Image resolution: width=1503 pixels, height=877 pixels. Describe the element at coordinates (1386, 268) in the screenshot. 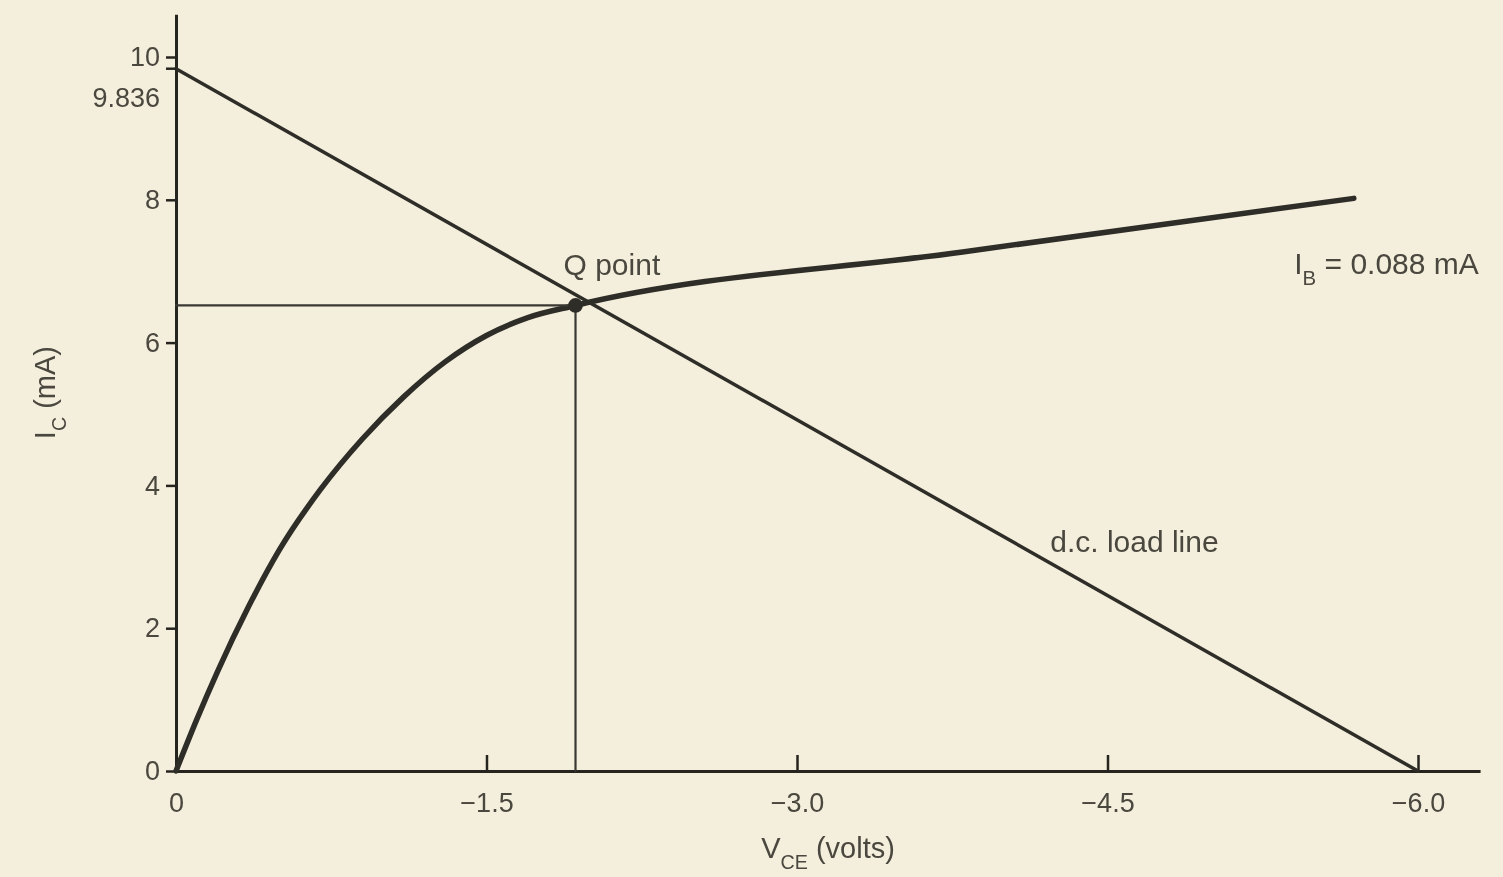

I see `annotation: I$_{B}$ = 0.088 mA` at that location.